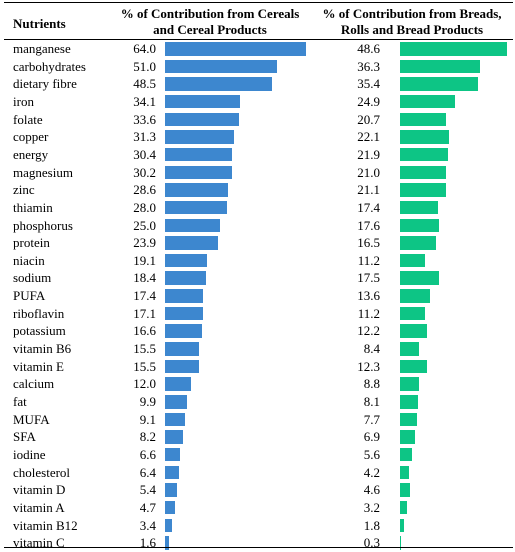 The width and height of the screenshot is (515, 552). What do you see at coordinates (257, 190) in the screenshot?
I see `table-row: zinc 28.6 21.1` at bounding box center [257, 190].